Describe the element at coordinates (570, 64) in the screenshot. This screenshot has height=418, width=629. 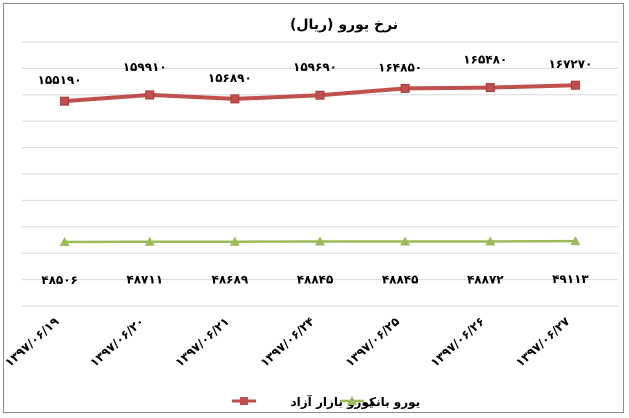
I see `data-label: ۱۶۷۲۷۰` at that location.